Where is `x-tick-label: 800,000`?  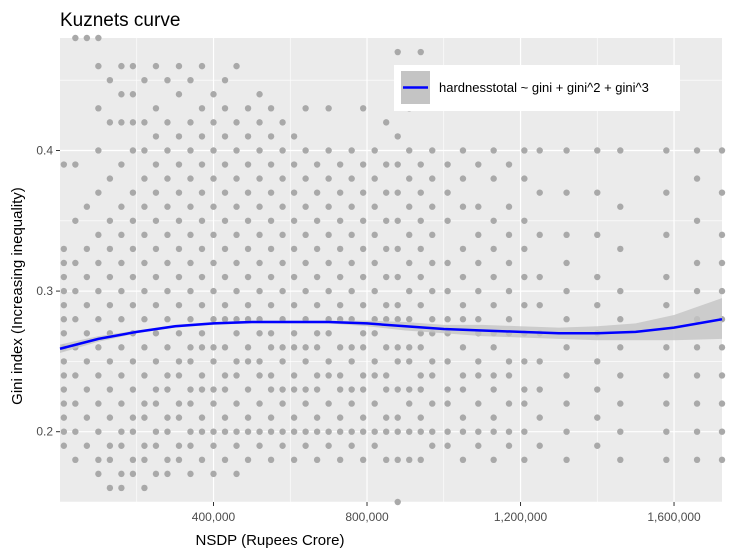
x-tick-label: 800,000 is located at coordinates (367, 517).